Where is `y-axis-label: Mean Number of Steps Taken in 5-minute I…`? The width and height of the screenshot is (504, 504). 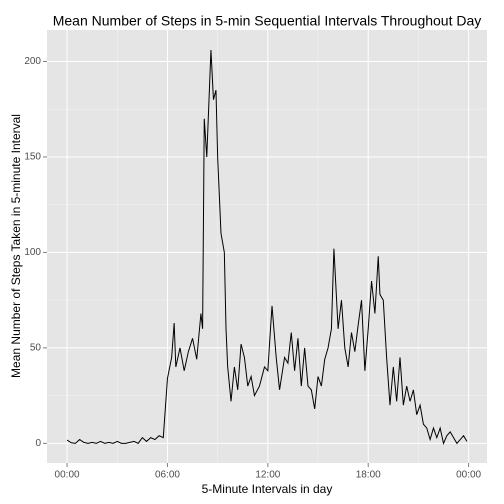
y-axis-label: Mean Number of Steps Taken in 5-minute I… is located at coordinates (16, 246).